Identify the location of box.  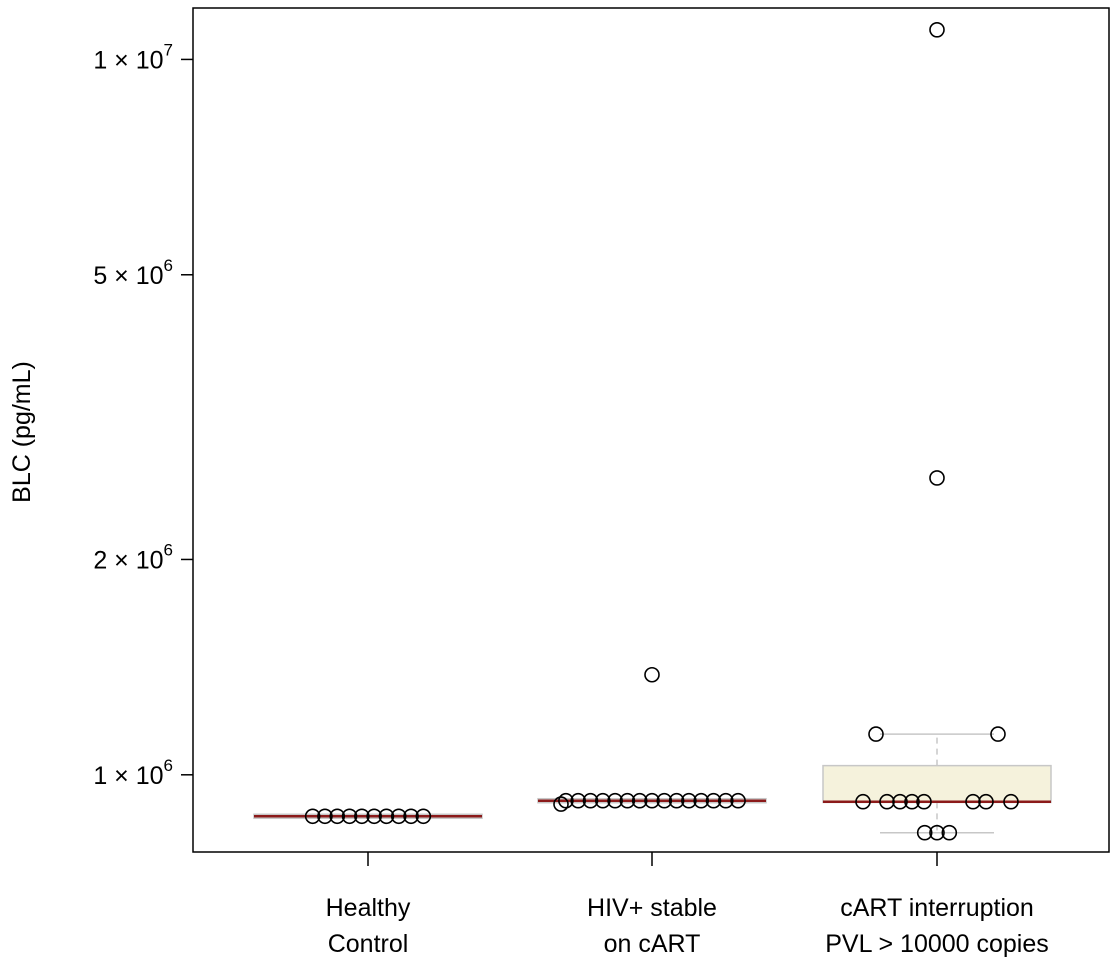
(937, 784).